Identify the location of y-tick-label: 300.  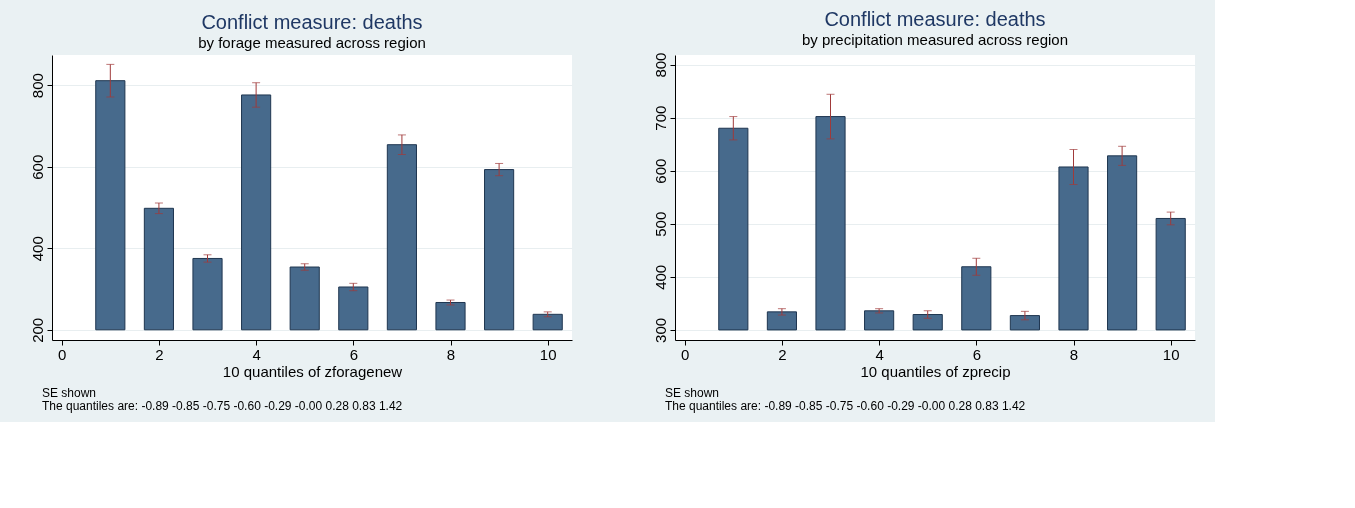
(660, 330).